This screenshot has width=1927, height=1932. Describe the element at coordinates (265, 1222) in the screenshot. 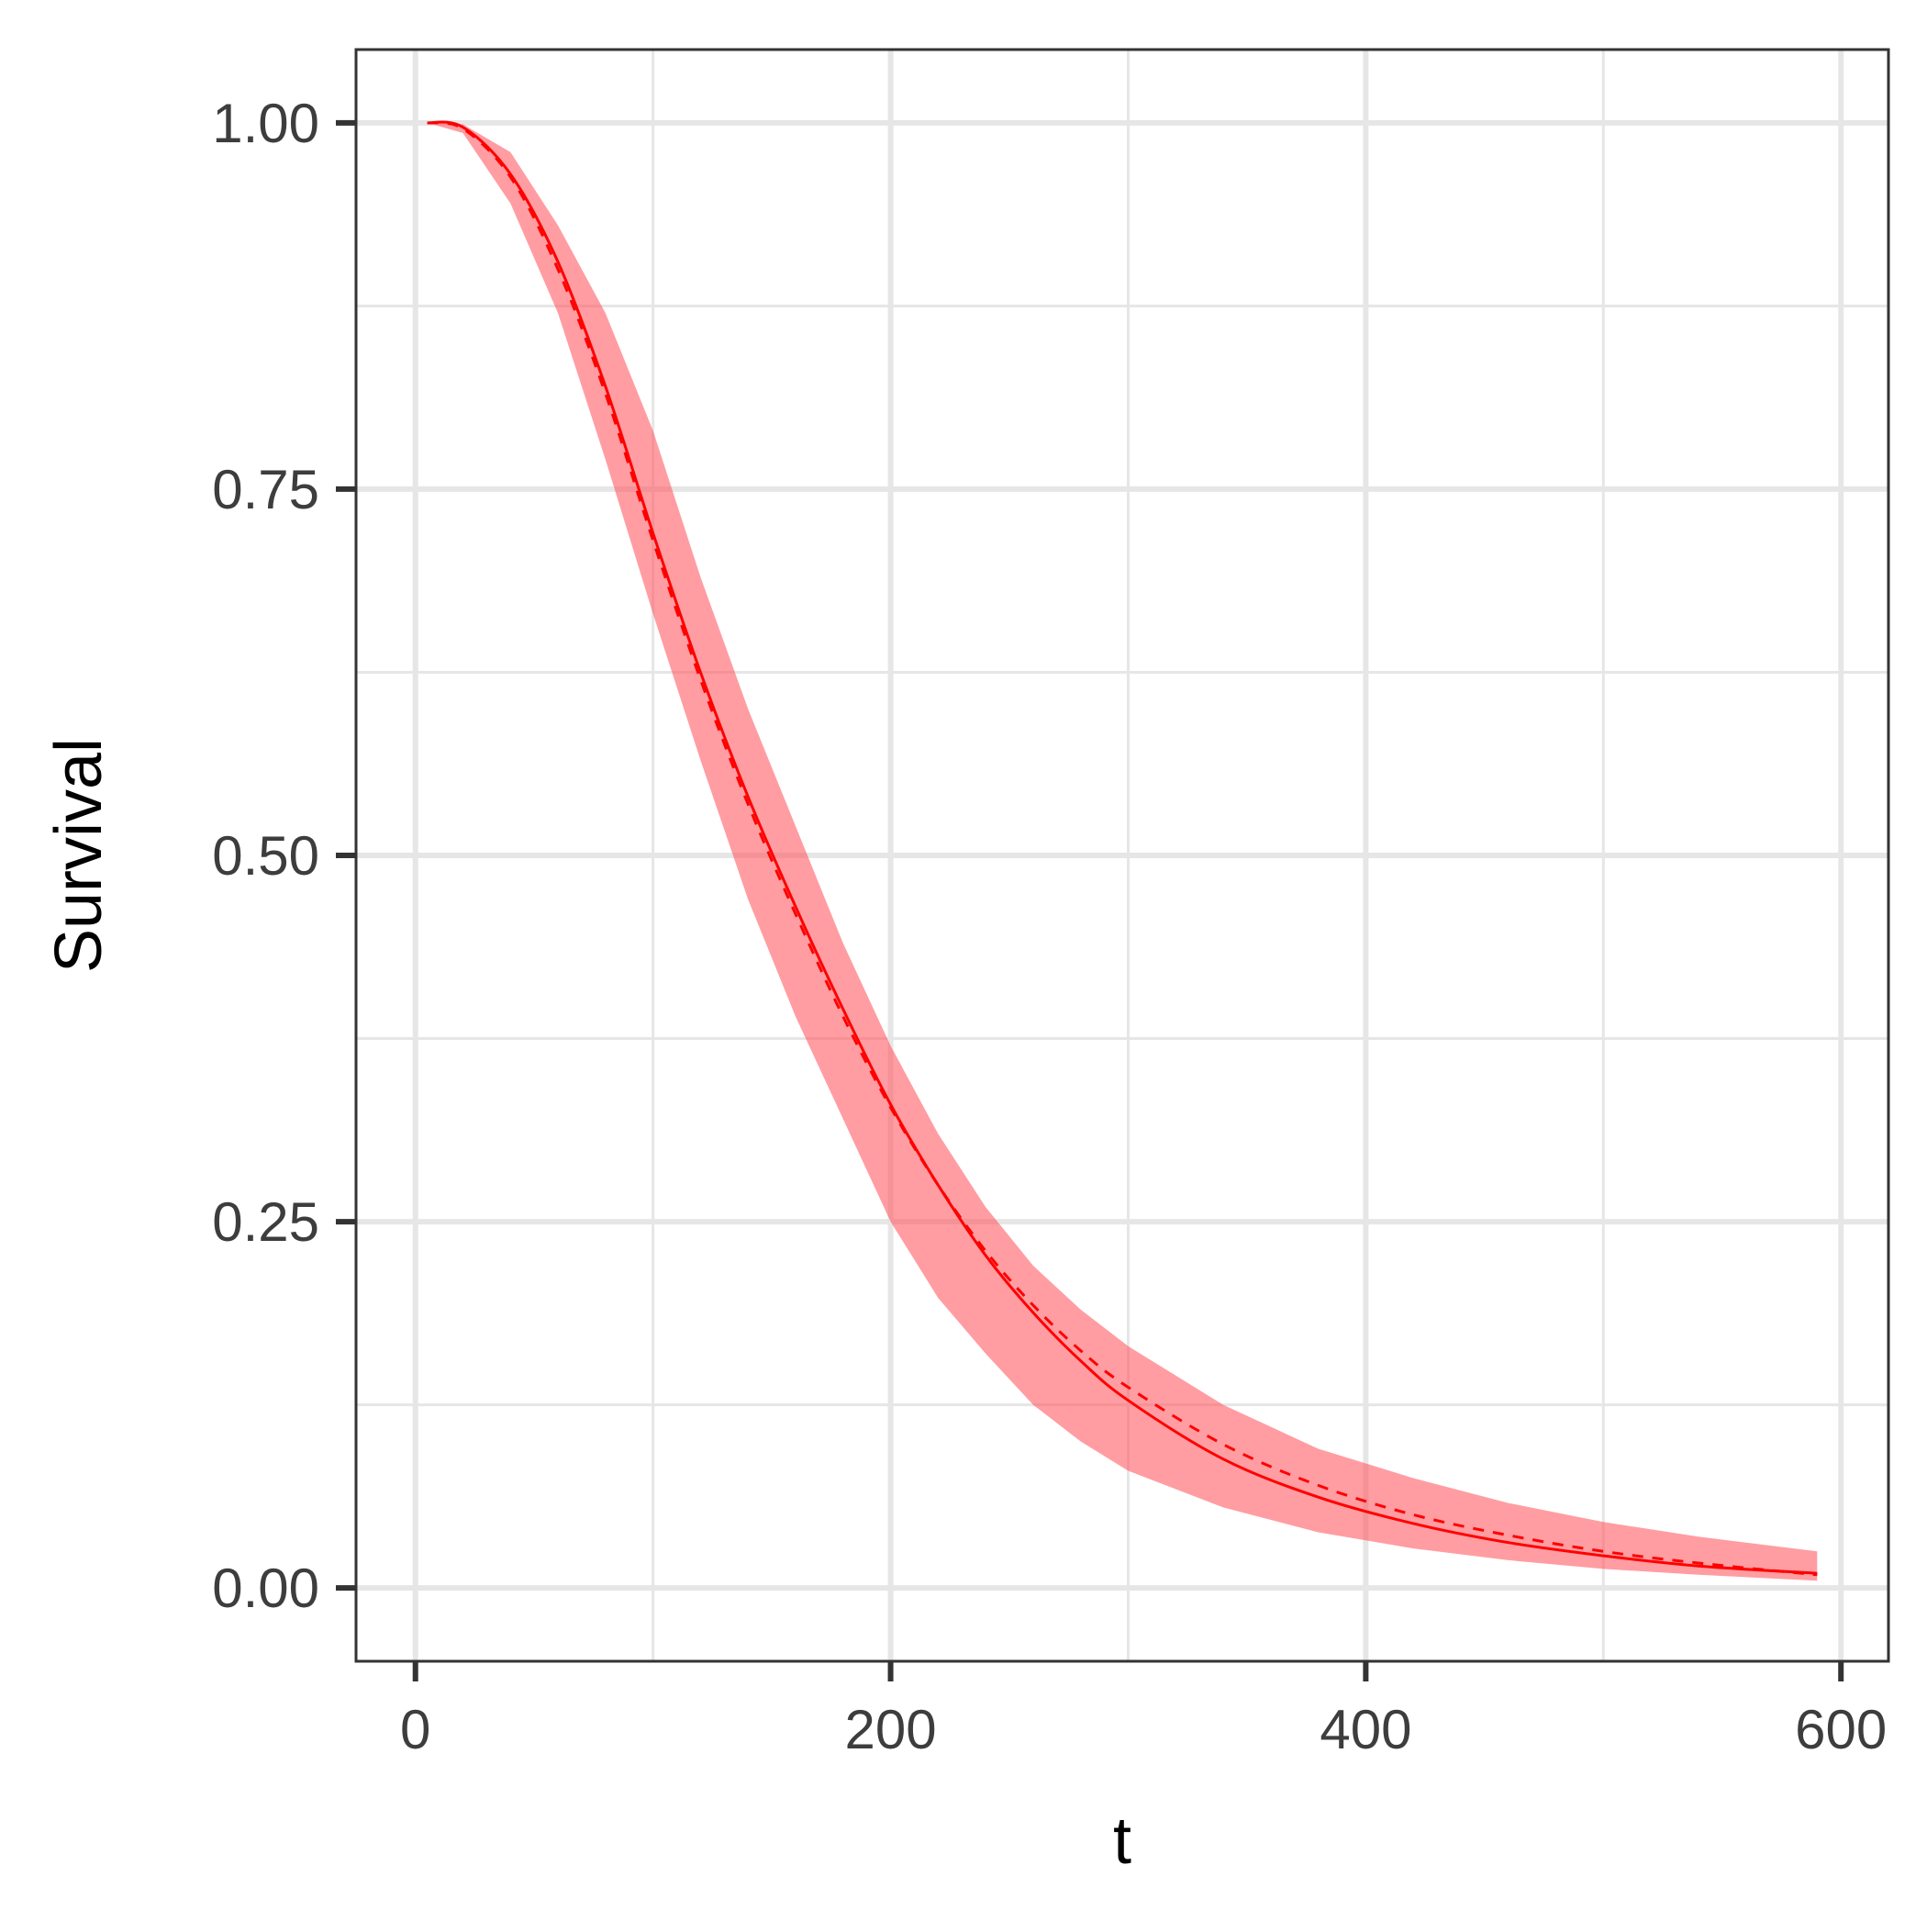

I see `y-tick-label: 0.25` at that location.